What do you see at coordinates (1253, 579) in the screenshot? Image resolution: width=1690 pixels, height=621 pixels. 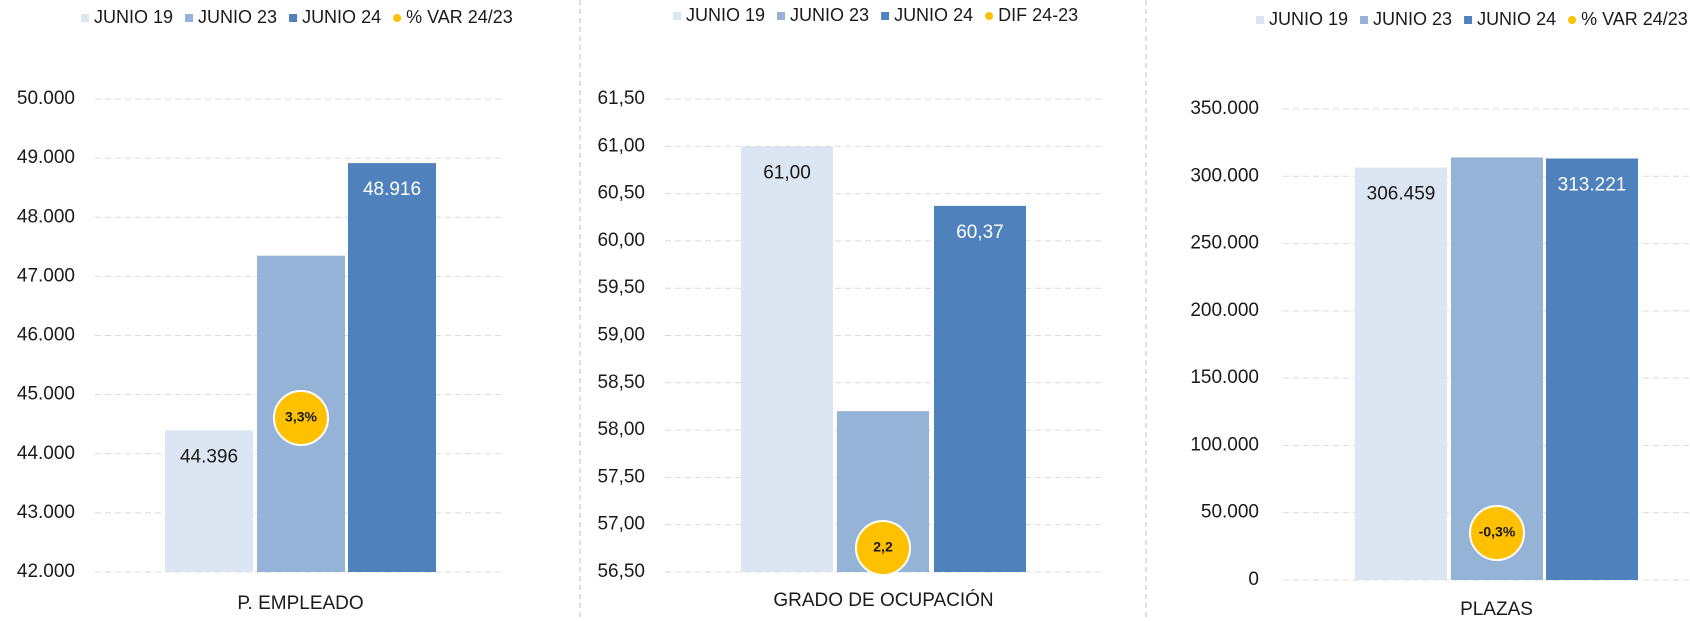 I see `y-tick-label: 0` at bounding box center [1253, 579].